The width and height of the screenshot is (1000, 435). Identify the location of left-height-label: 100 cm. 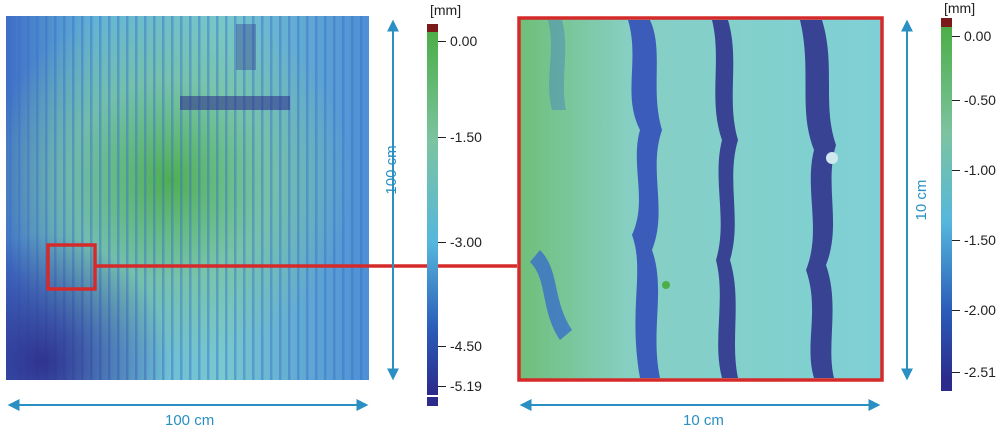
(391, 170).